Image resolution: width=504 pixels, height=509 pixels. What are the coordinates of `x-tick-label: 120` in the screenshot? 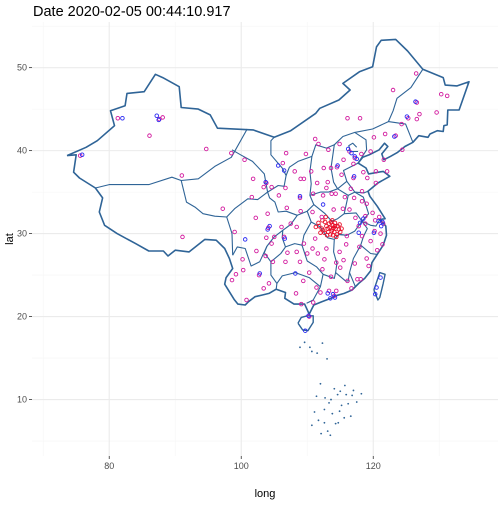 It's located at (373, 466).